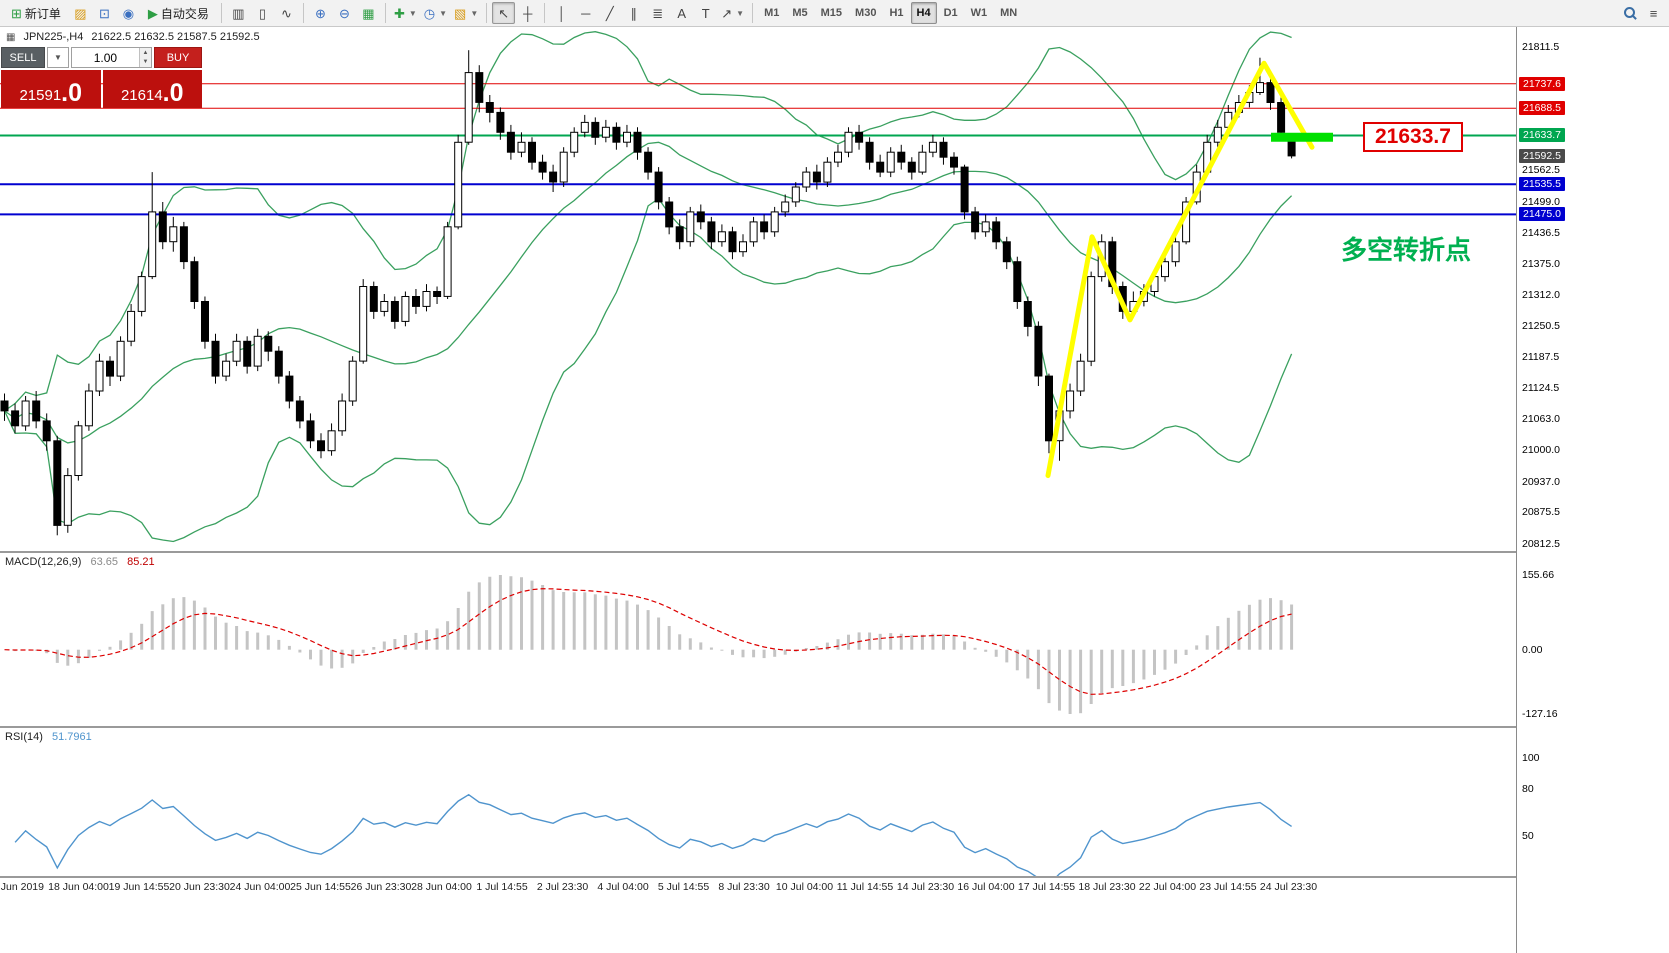 The height and width of the screenshot is (953, 1669). Describe the element at coordinates (1541, 170) in the screenshot. I see `scale-label: 21562.5` at that location.